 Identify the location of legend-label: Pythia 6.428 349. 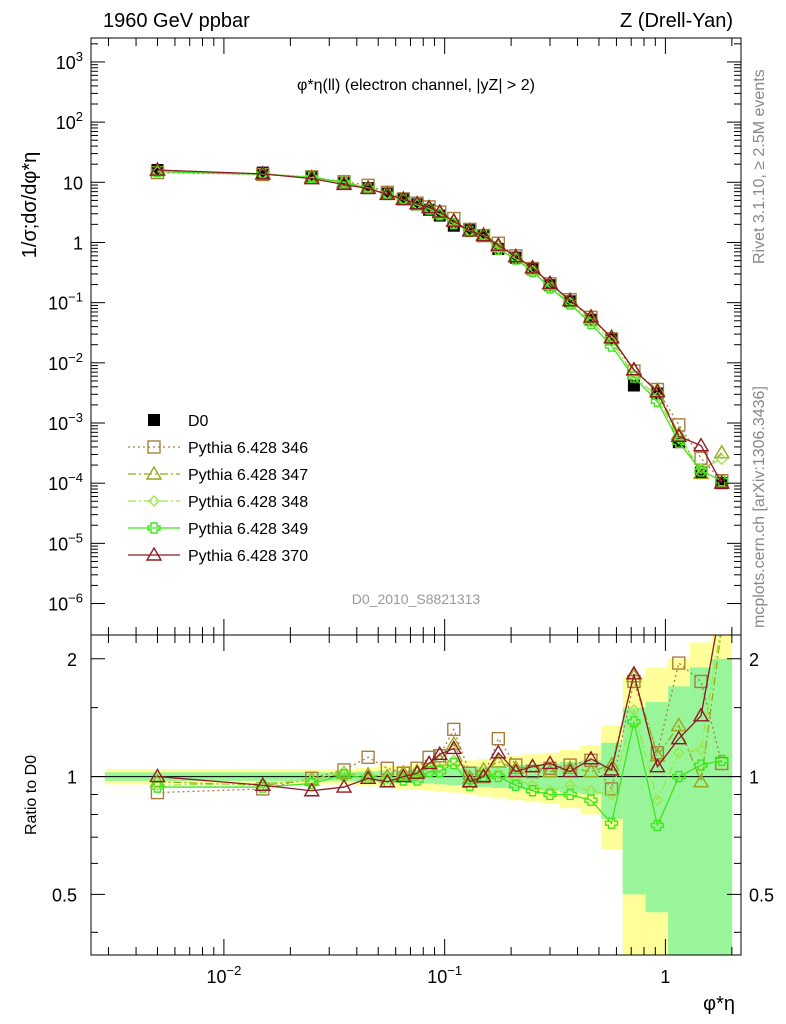
(248, 529).